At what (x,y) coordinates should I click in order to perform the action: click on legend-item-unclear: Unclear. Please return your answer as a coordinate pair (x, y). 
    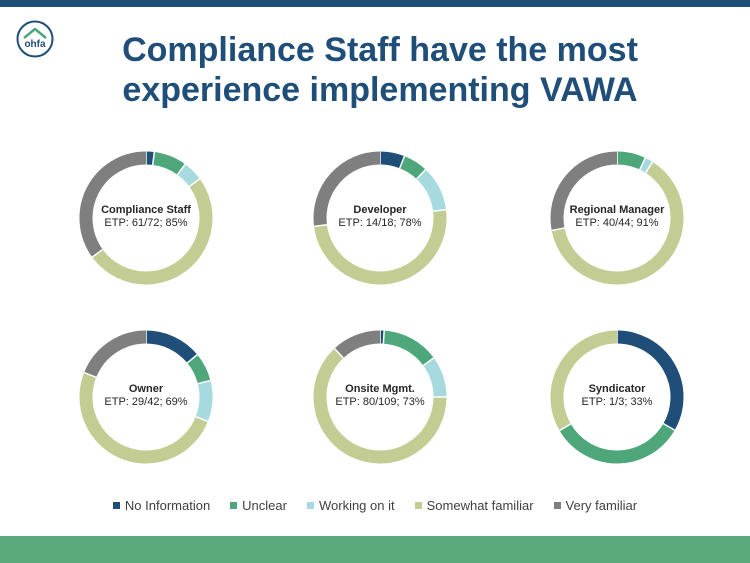
    Looking at the image, I should click on (258, 505).